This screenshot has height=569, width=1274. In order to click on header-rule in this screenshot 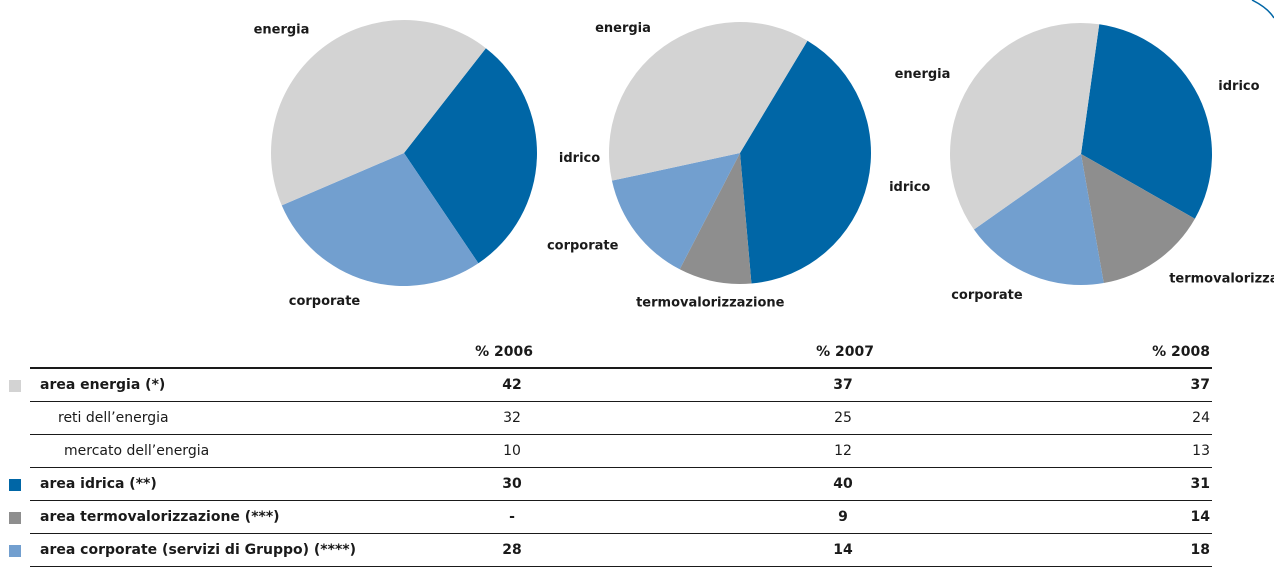, I will do `click(621, 368)`.